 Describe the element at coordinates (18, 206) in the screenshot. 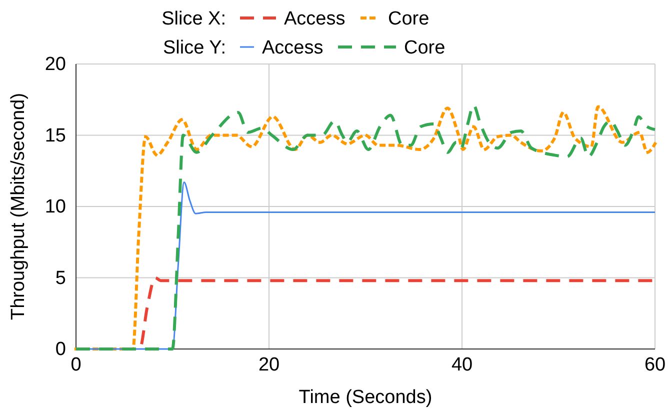

I see `y-axis-title: Throughput (Mbits/second)` at that location.